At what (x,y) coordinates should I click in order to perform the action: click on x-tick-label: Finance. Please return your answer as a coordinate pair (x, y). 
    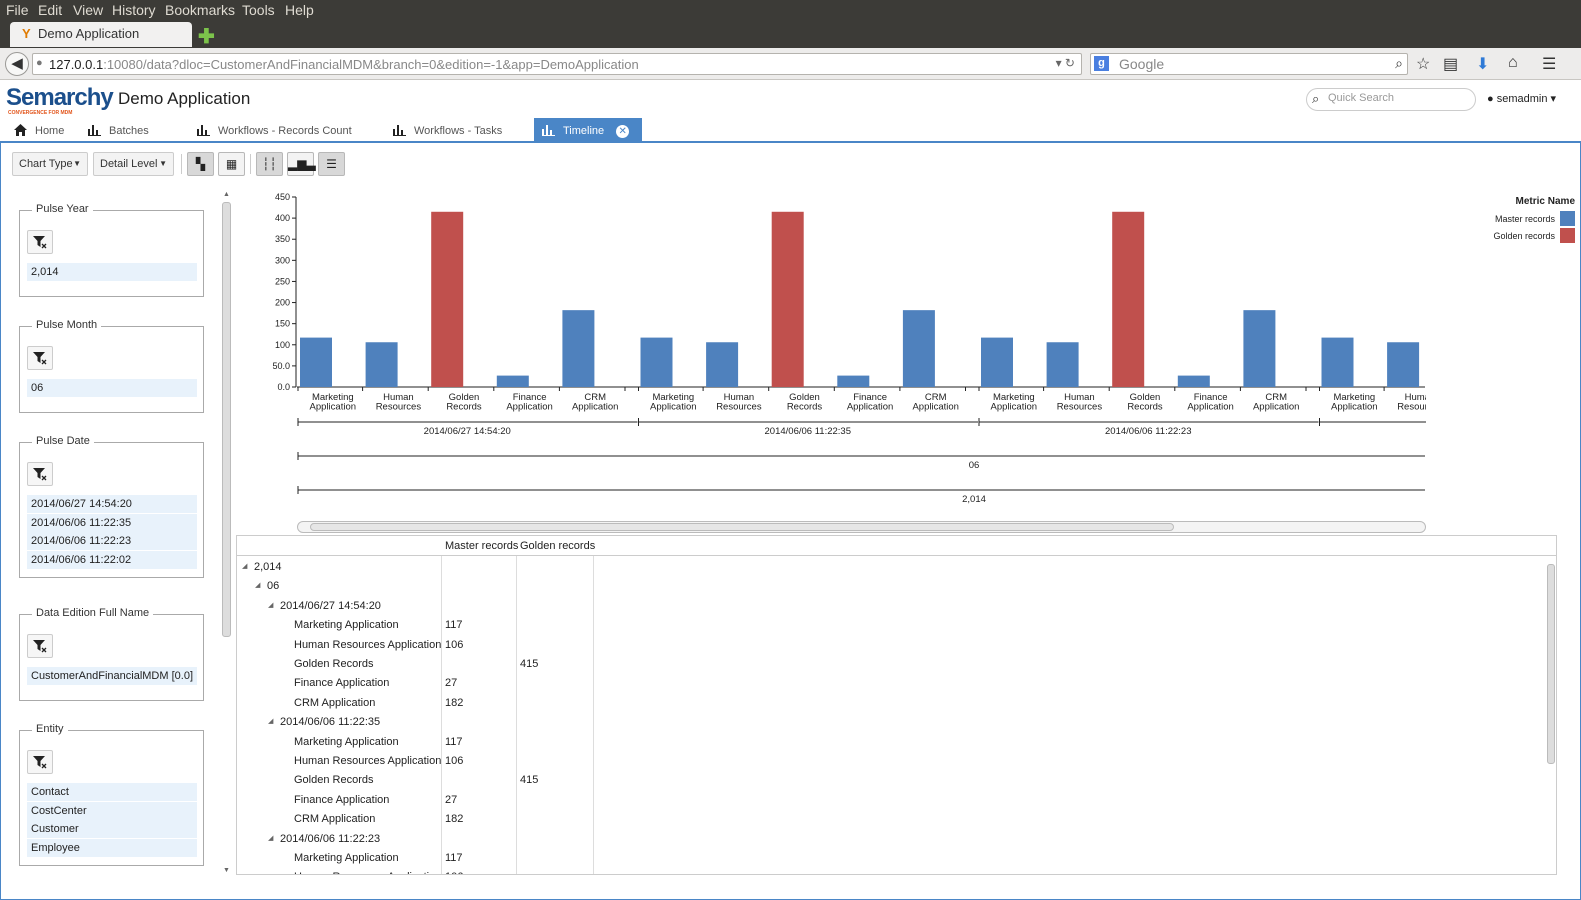
    Looking at the image, I should click on (870, 397).